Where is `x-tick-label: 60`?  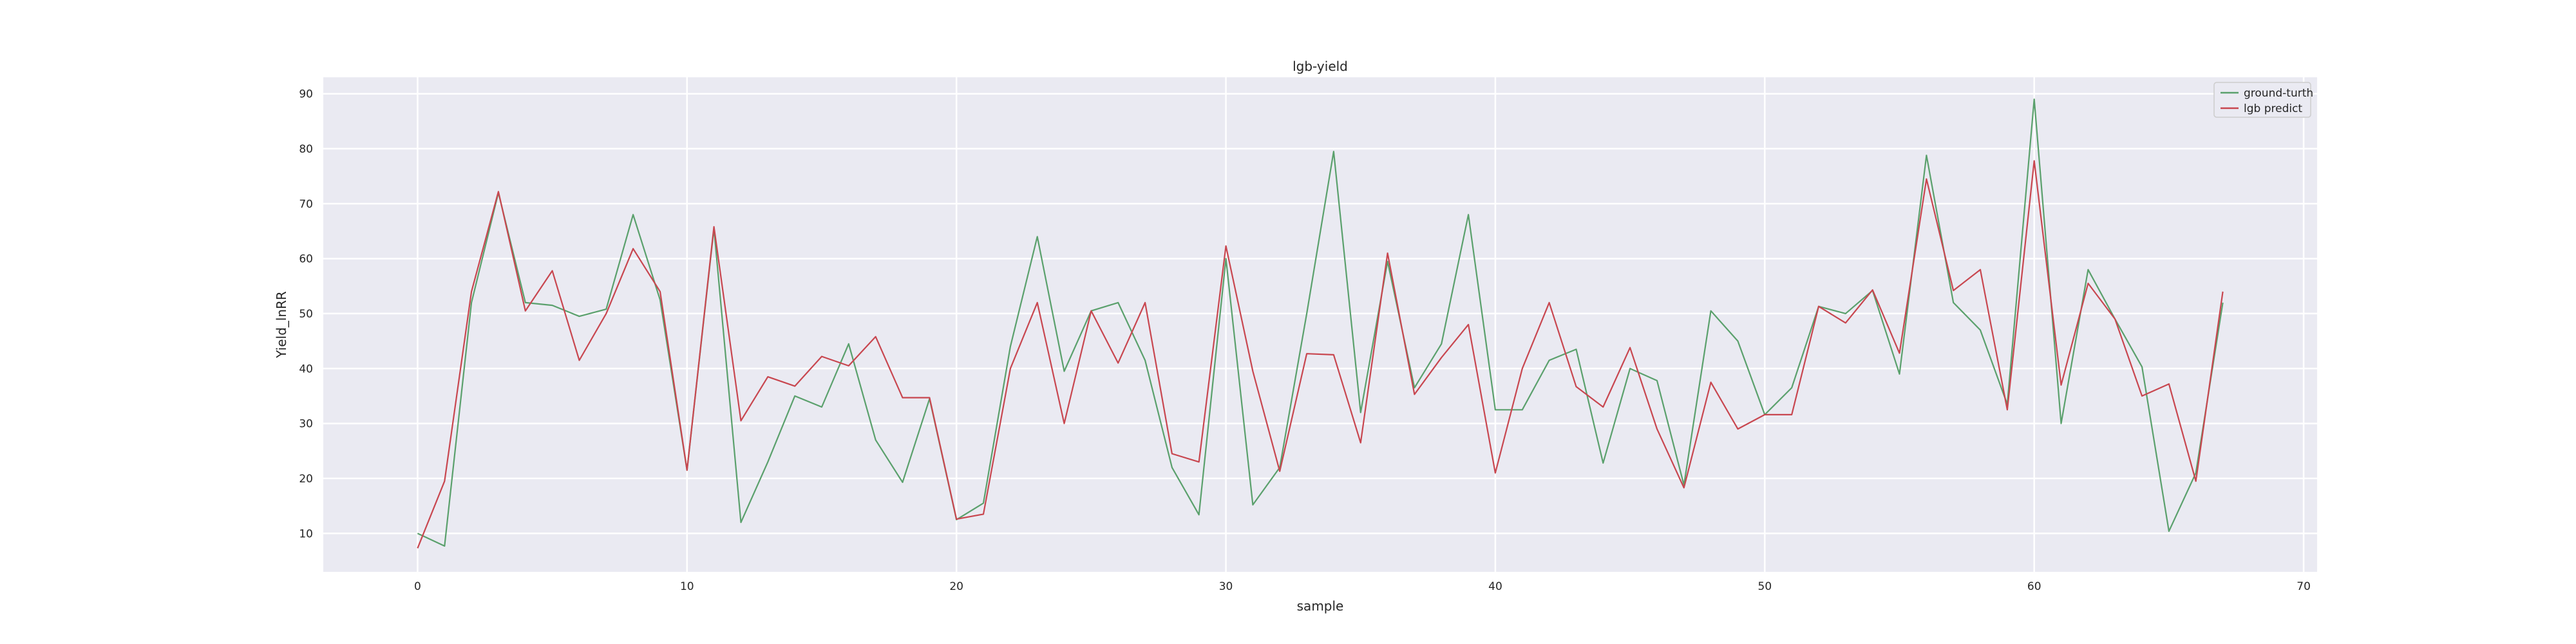
x-tick-label: 60 is located at coordinates (2034, 587).